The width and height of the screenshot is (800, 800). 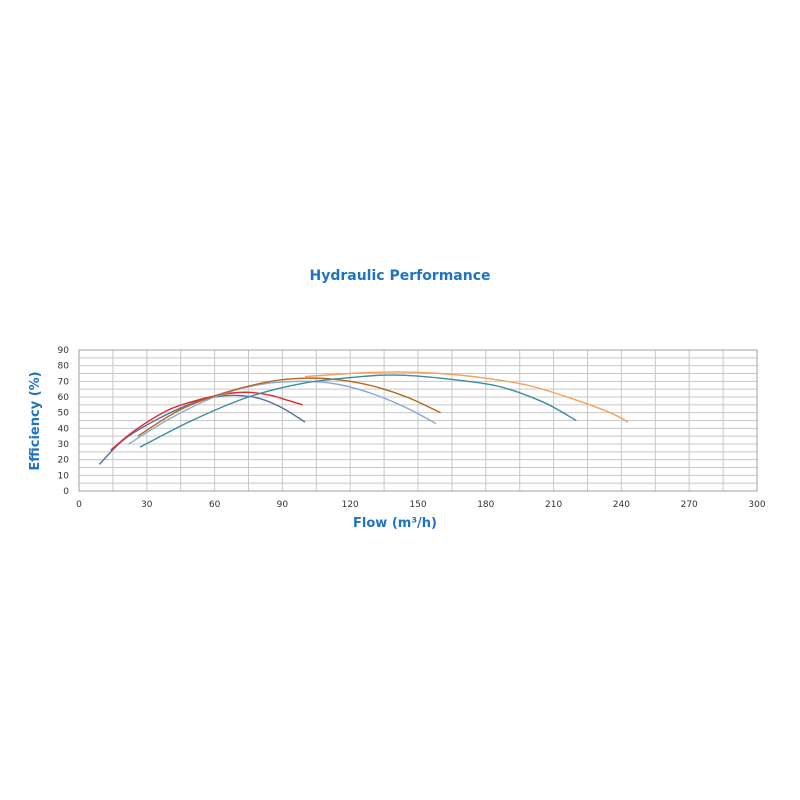 What do you see at coordinates (64, 461) in the screenshot?
I see `y-tick-label: 20` at bounding box center [64, 461].